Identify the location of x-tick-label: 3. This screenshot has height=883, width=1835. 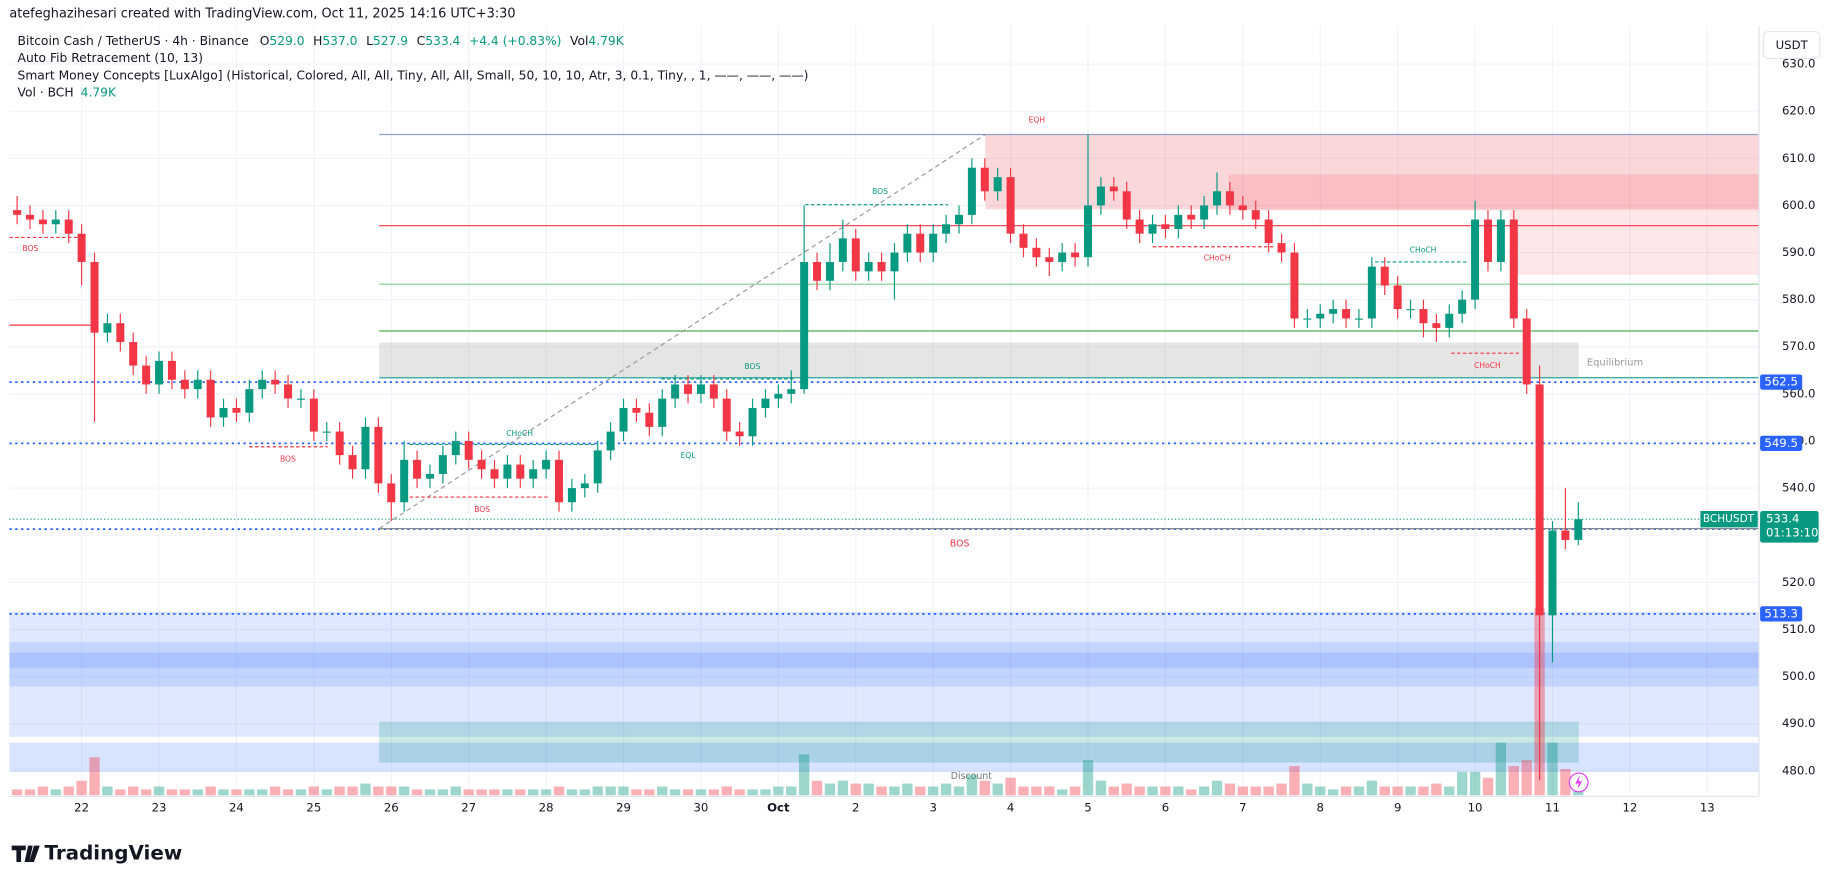
(932, 808).